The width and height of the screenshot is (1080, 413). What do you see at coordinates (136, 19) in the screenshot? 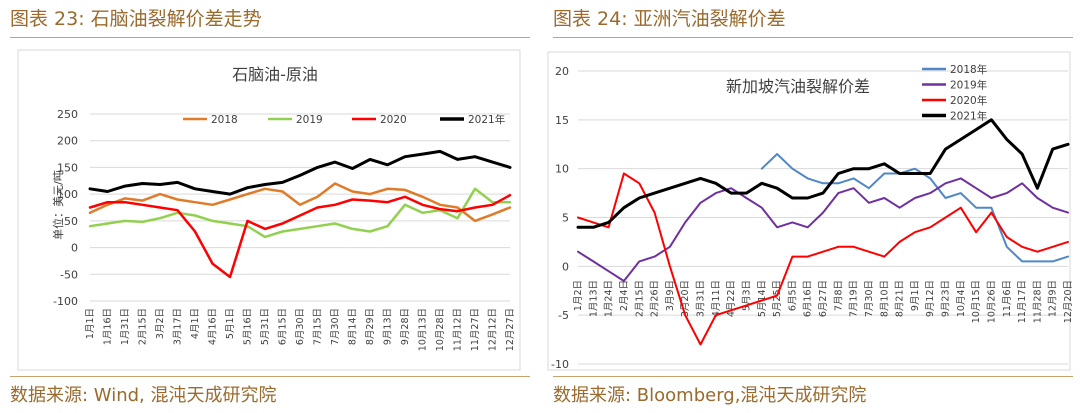
I see `left-figure-title: 图表 23: 石脑油裂解价差走势` at bounding box center [136, 19].